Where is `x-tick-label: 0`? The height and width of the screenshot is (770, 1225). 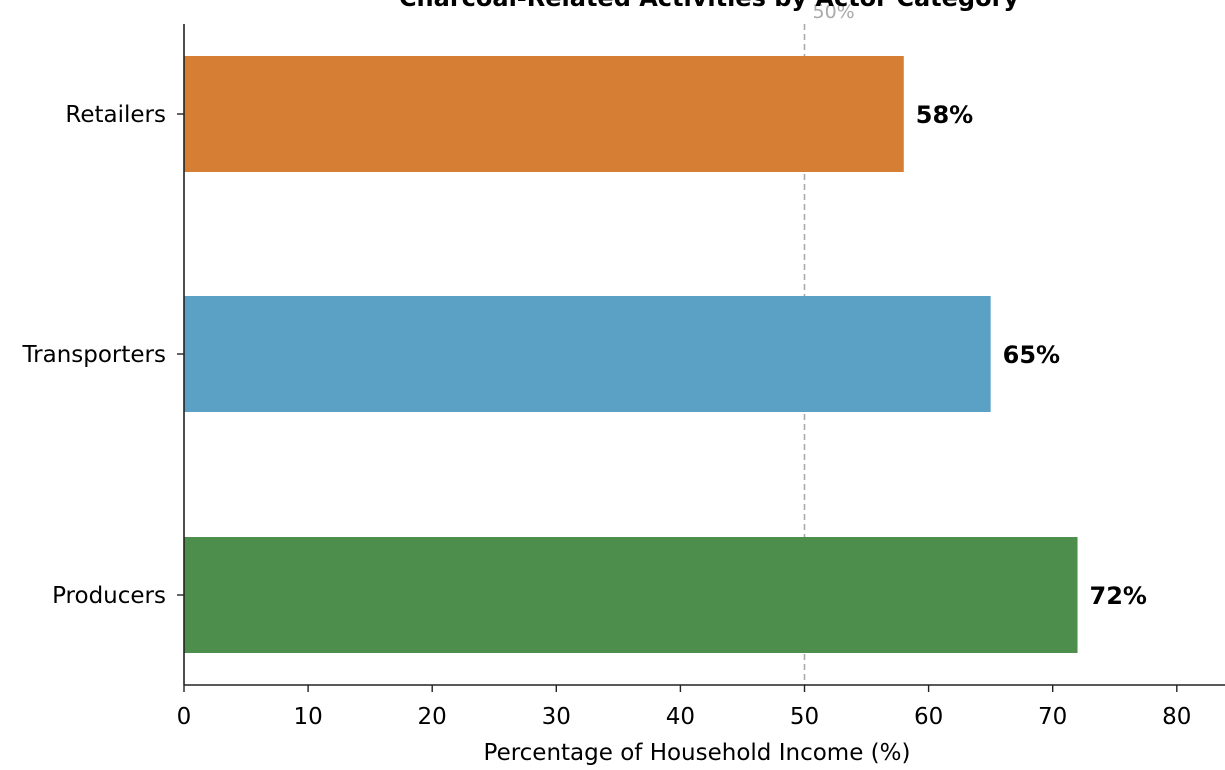
x-tick-label: 0 is located at coordinates (184, 717).